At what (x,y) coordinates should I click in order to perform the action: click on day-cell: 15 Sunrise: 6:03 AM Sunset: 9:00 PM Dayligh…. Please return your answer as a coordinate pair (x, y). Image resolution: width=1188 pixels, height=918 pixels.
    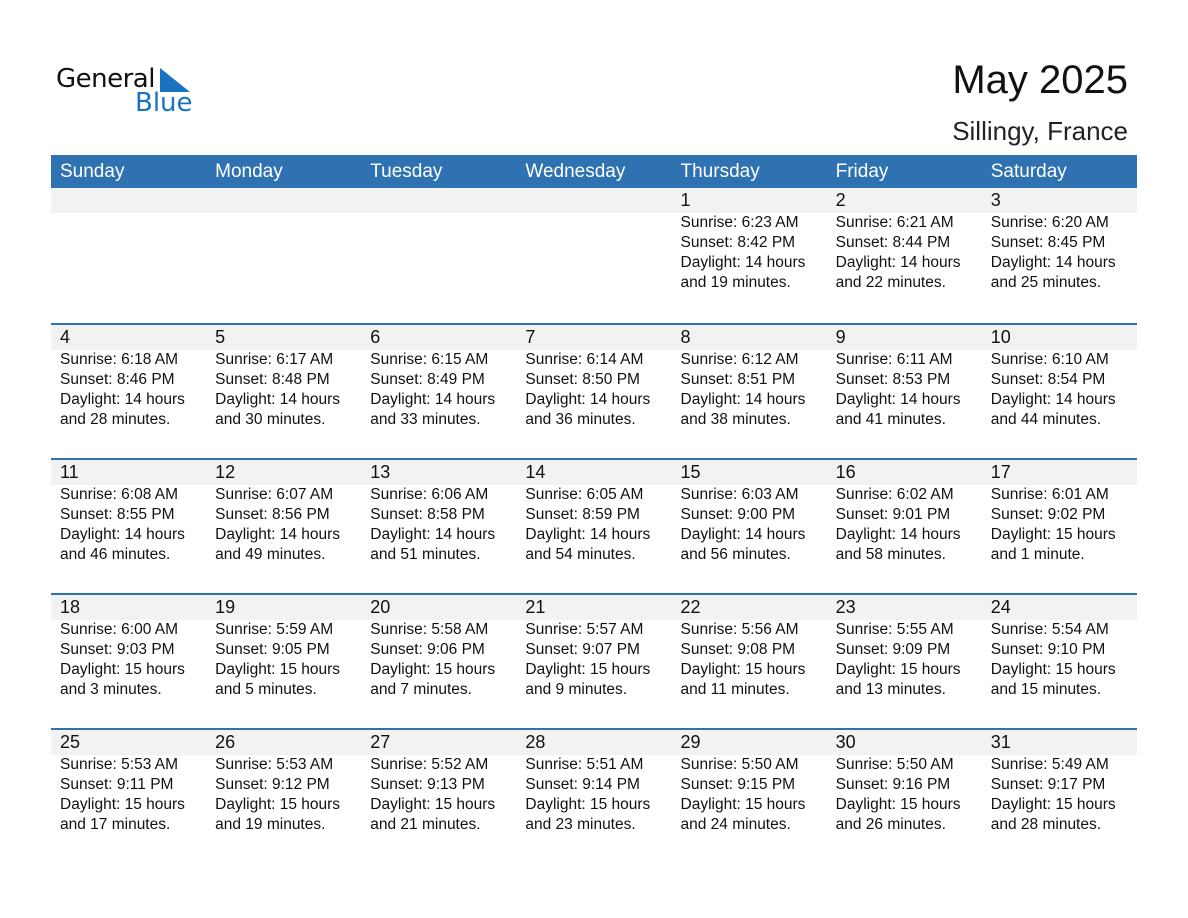
    Looking at the image, I should click on (749, 526).